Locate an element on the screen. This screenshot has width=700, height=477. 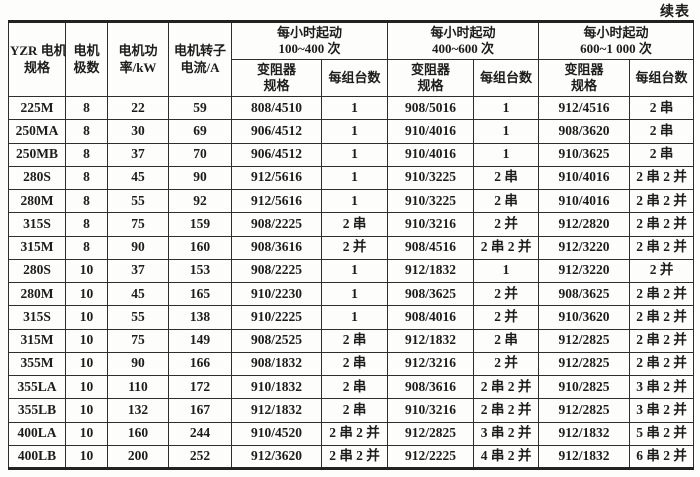
header-group-2-line2: 600~1 000 次 is located at coordinates (616, 48).